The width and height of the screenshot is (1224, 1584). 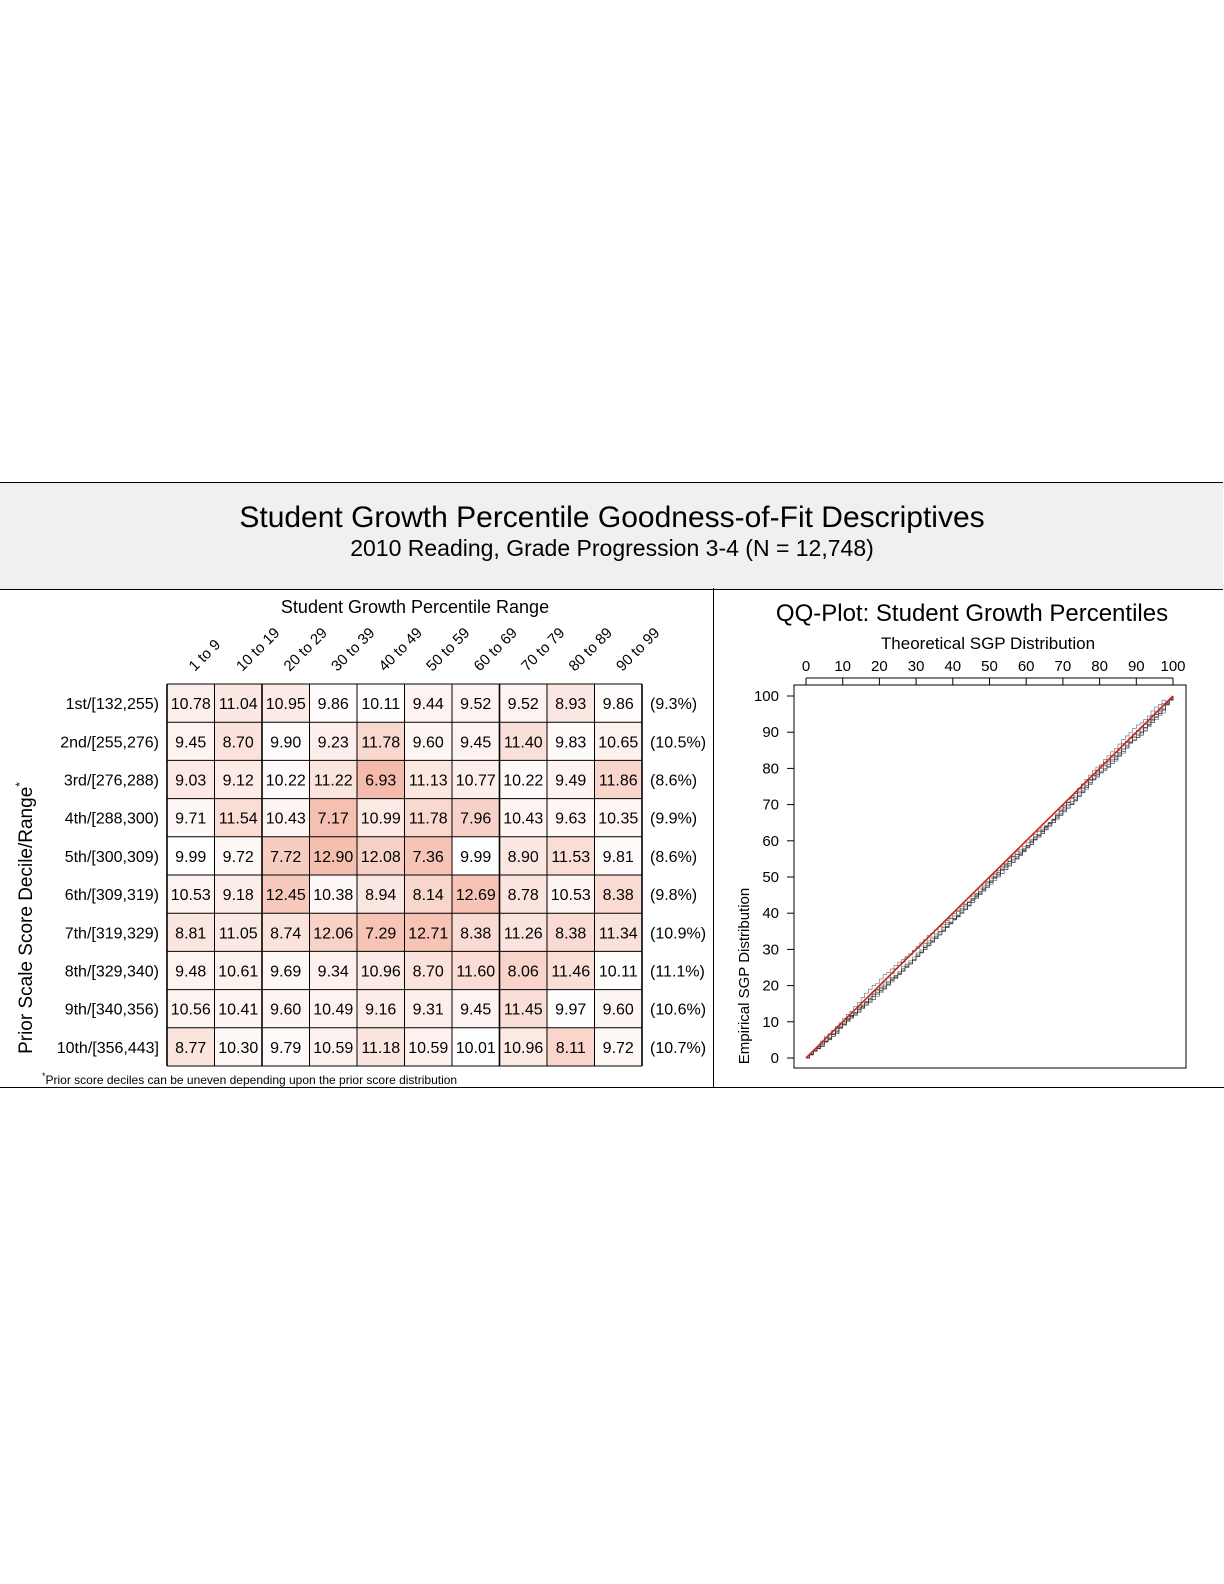 I want to click on heatmap-cell-value: 11.53, so click(x=570, y=857).